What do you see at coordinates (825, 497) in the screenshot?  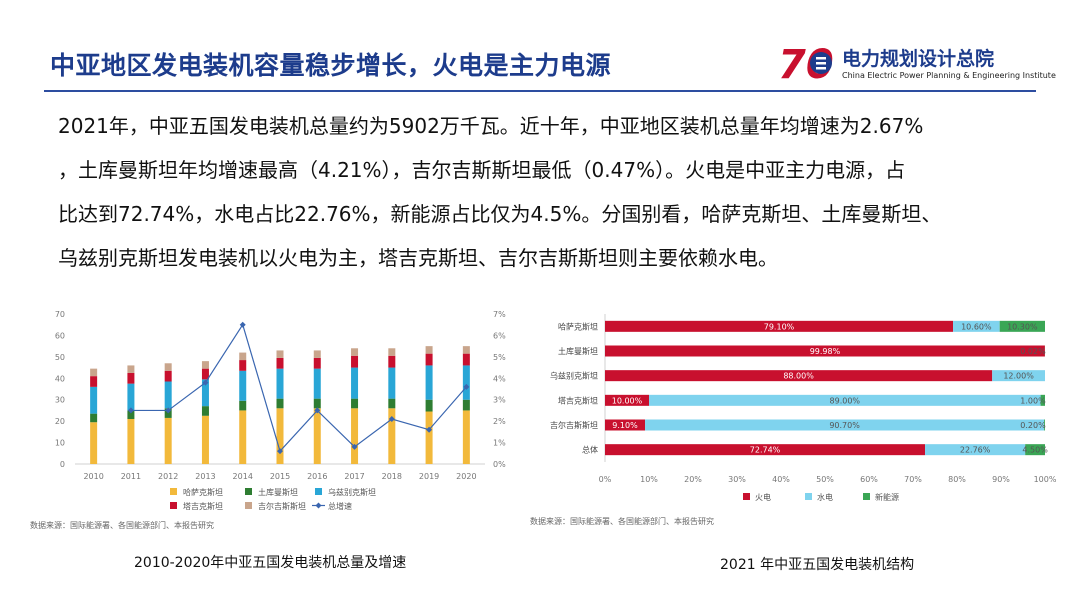 I see `legend-label: 水电` at bounding box center [825, 497].